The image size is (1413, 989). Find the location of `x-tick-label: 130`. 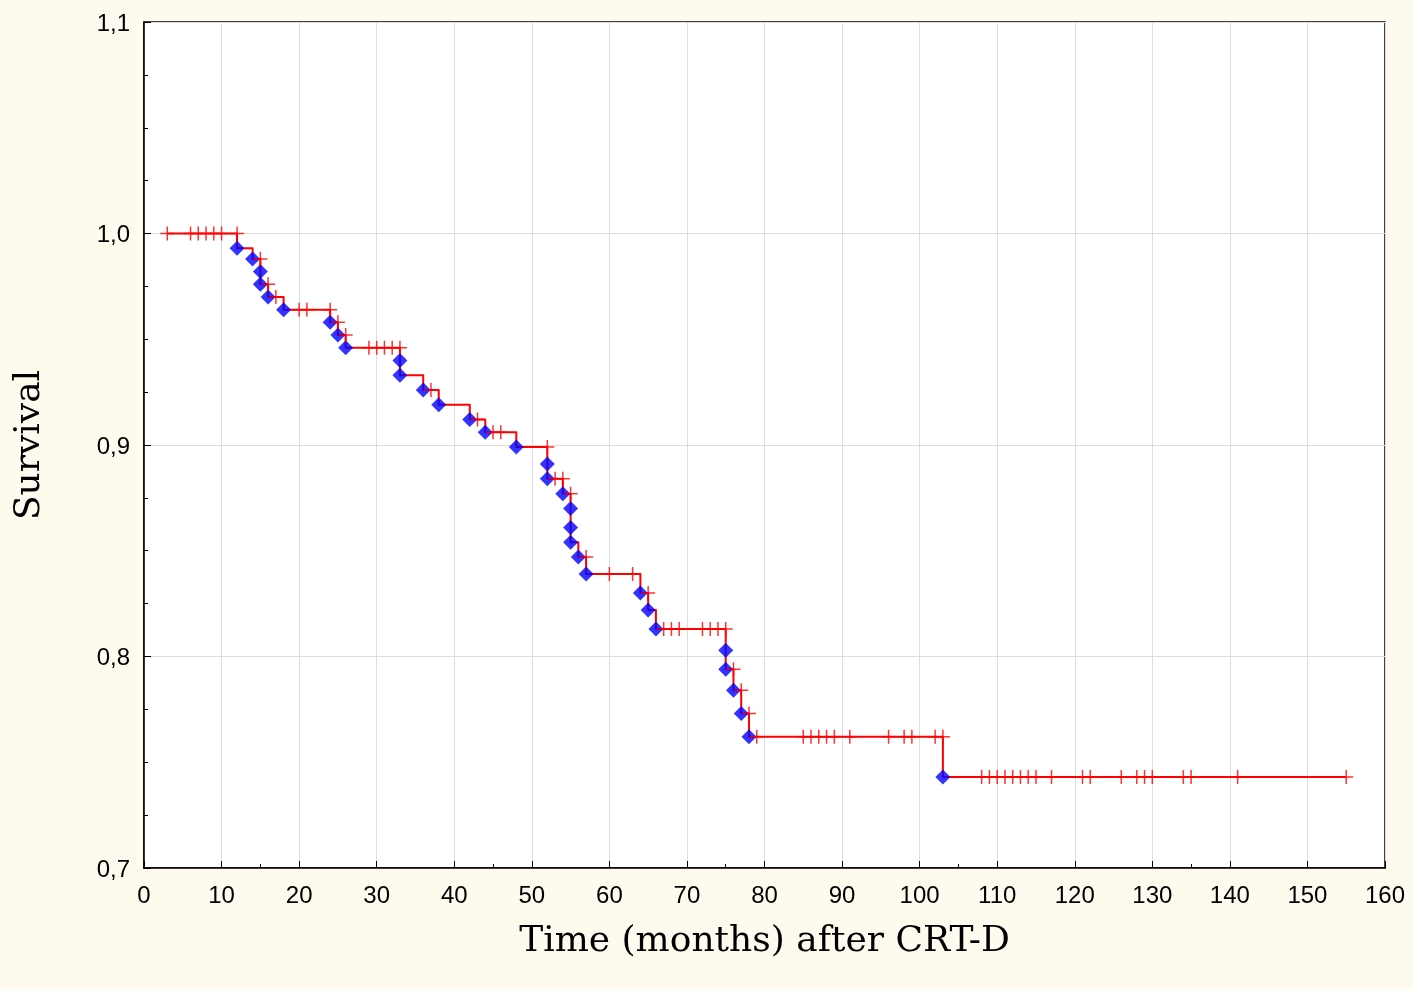

x-tick-label: 130 is located at coordinates (1152, 894).